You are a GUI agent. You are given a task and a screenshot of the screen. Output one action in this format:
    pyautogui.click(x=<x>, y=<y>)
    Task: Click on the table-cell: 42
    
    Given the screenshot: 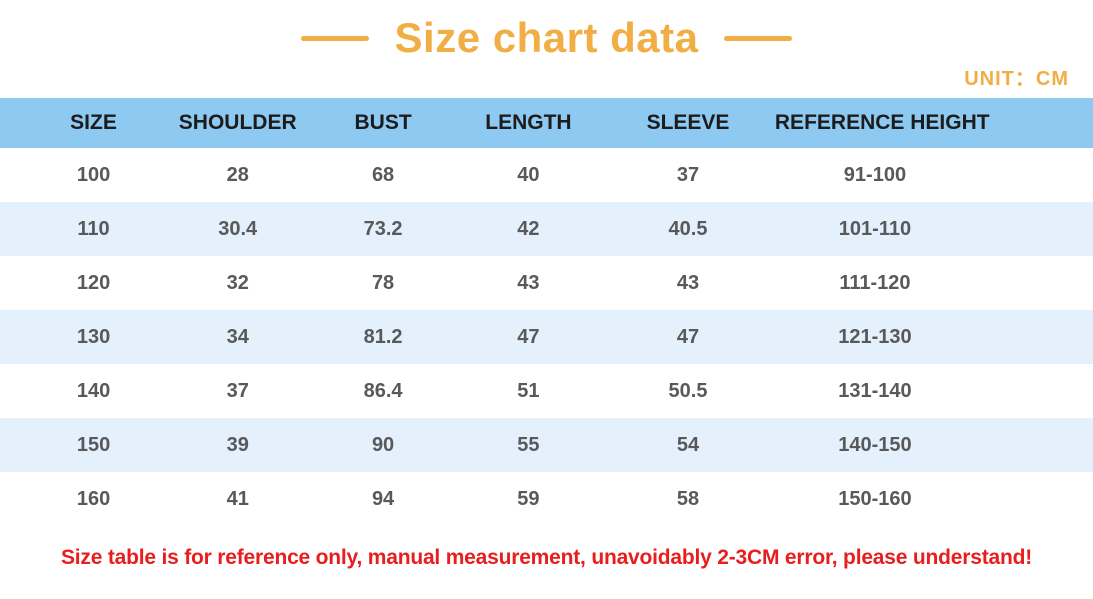 What is the action you would take?
    pyautogui.click(x=528, y=229)
    